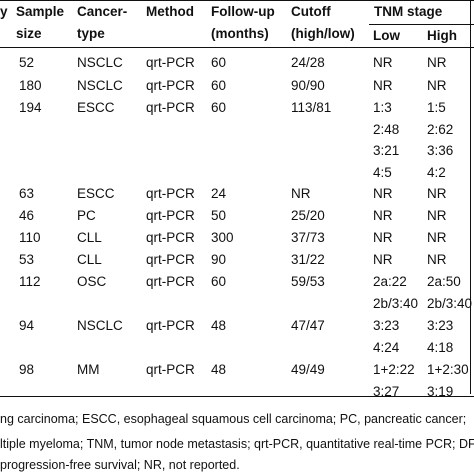  Describe the element at coordinates (311, 107) in the screenshot. I see `cell-cutoff: 113/81` at that location.